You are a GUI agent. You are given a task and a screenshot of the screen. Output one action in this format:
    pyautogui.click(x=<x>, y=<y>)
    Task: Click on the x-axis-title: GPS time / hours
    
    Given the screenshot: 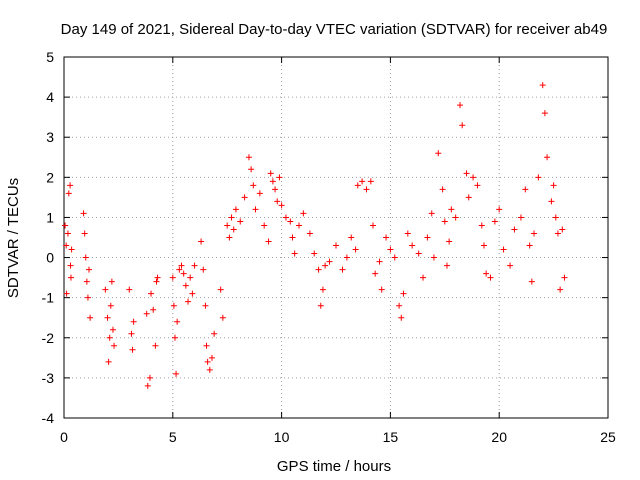 What is the action you would take?
    pyautogui.click(x=334, y=466)
    